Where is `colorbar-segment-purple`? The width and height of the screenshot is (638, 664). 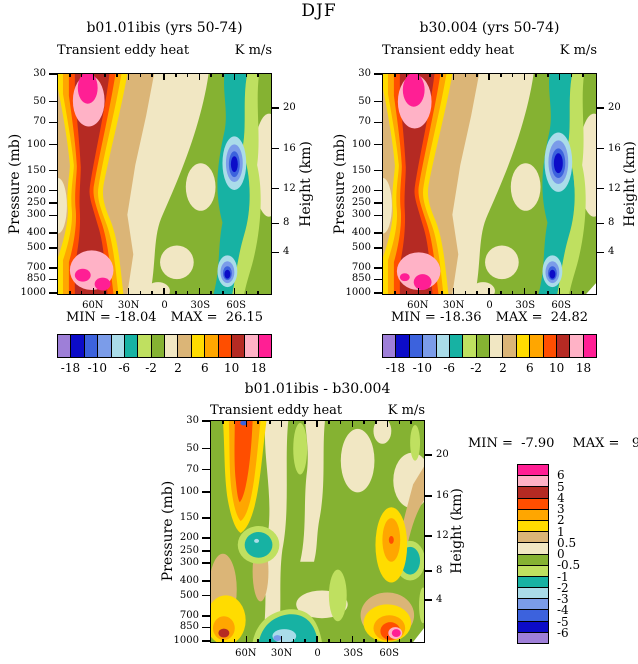 colorbar-segment-purple is located at coordinates (533, 637).